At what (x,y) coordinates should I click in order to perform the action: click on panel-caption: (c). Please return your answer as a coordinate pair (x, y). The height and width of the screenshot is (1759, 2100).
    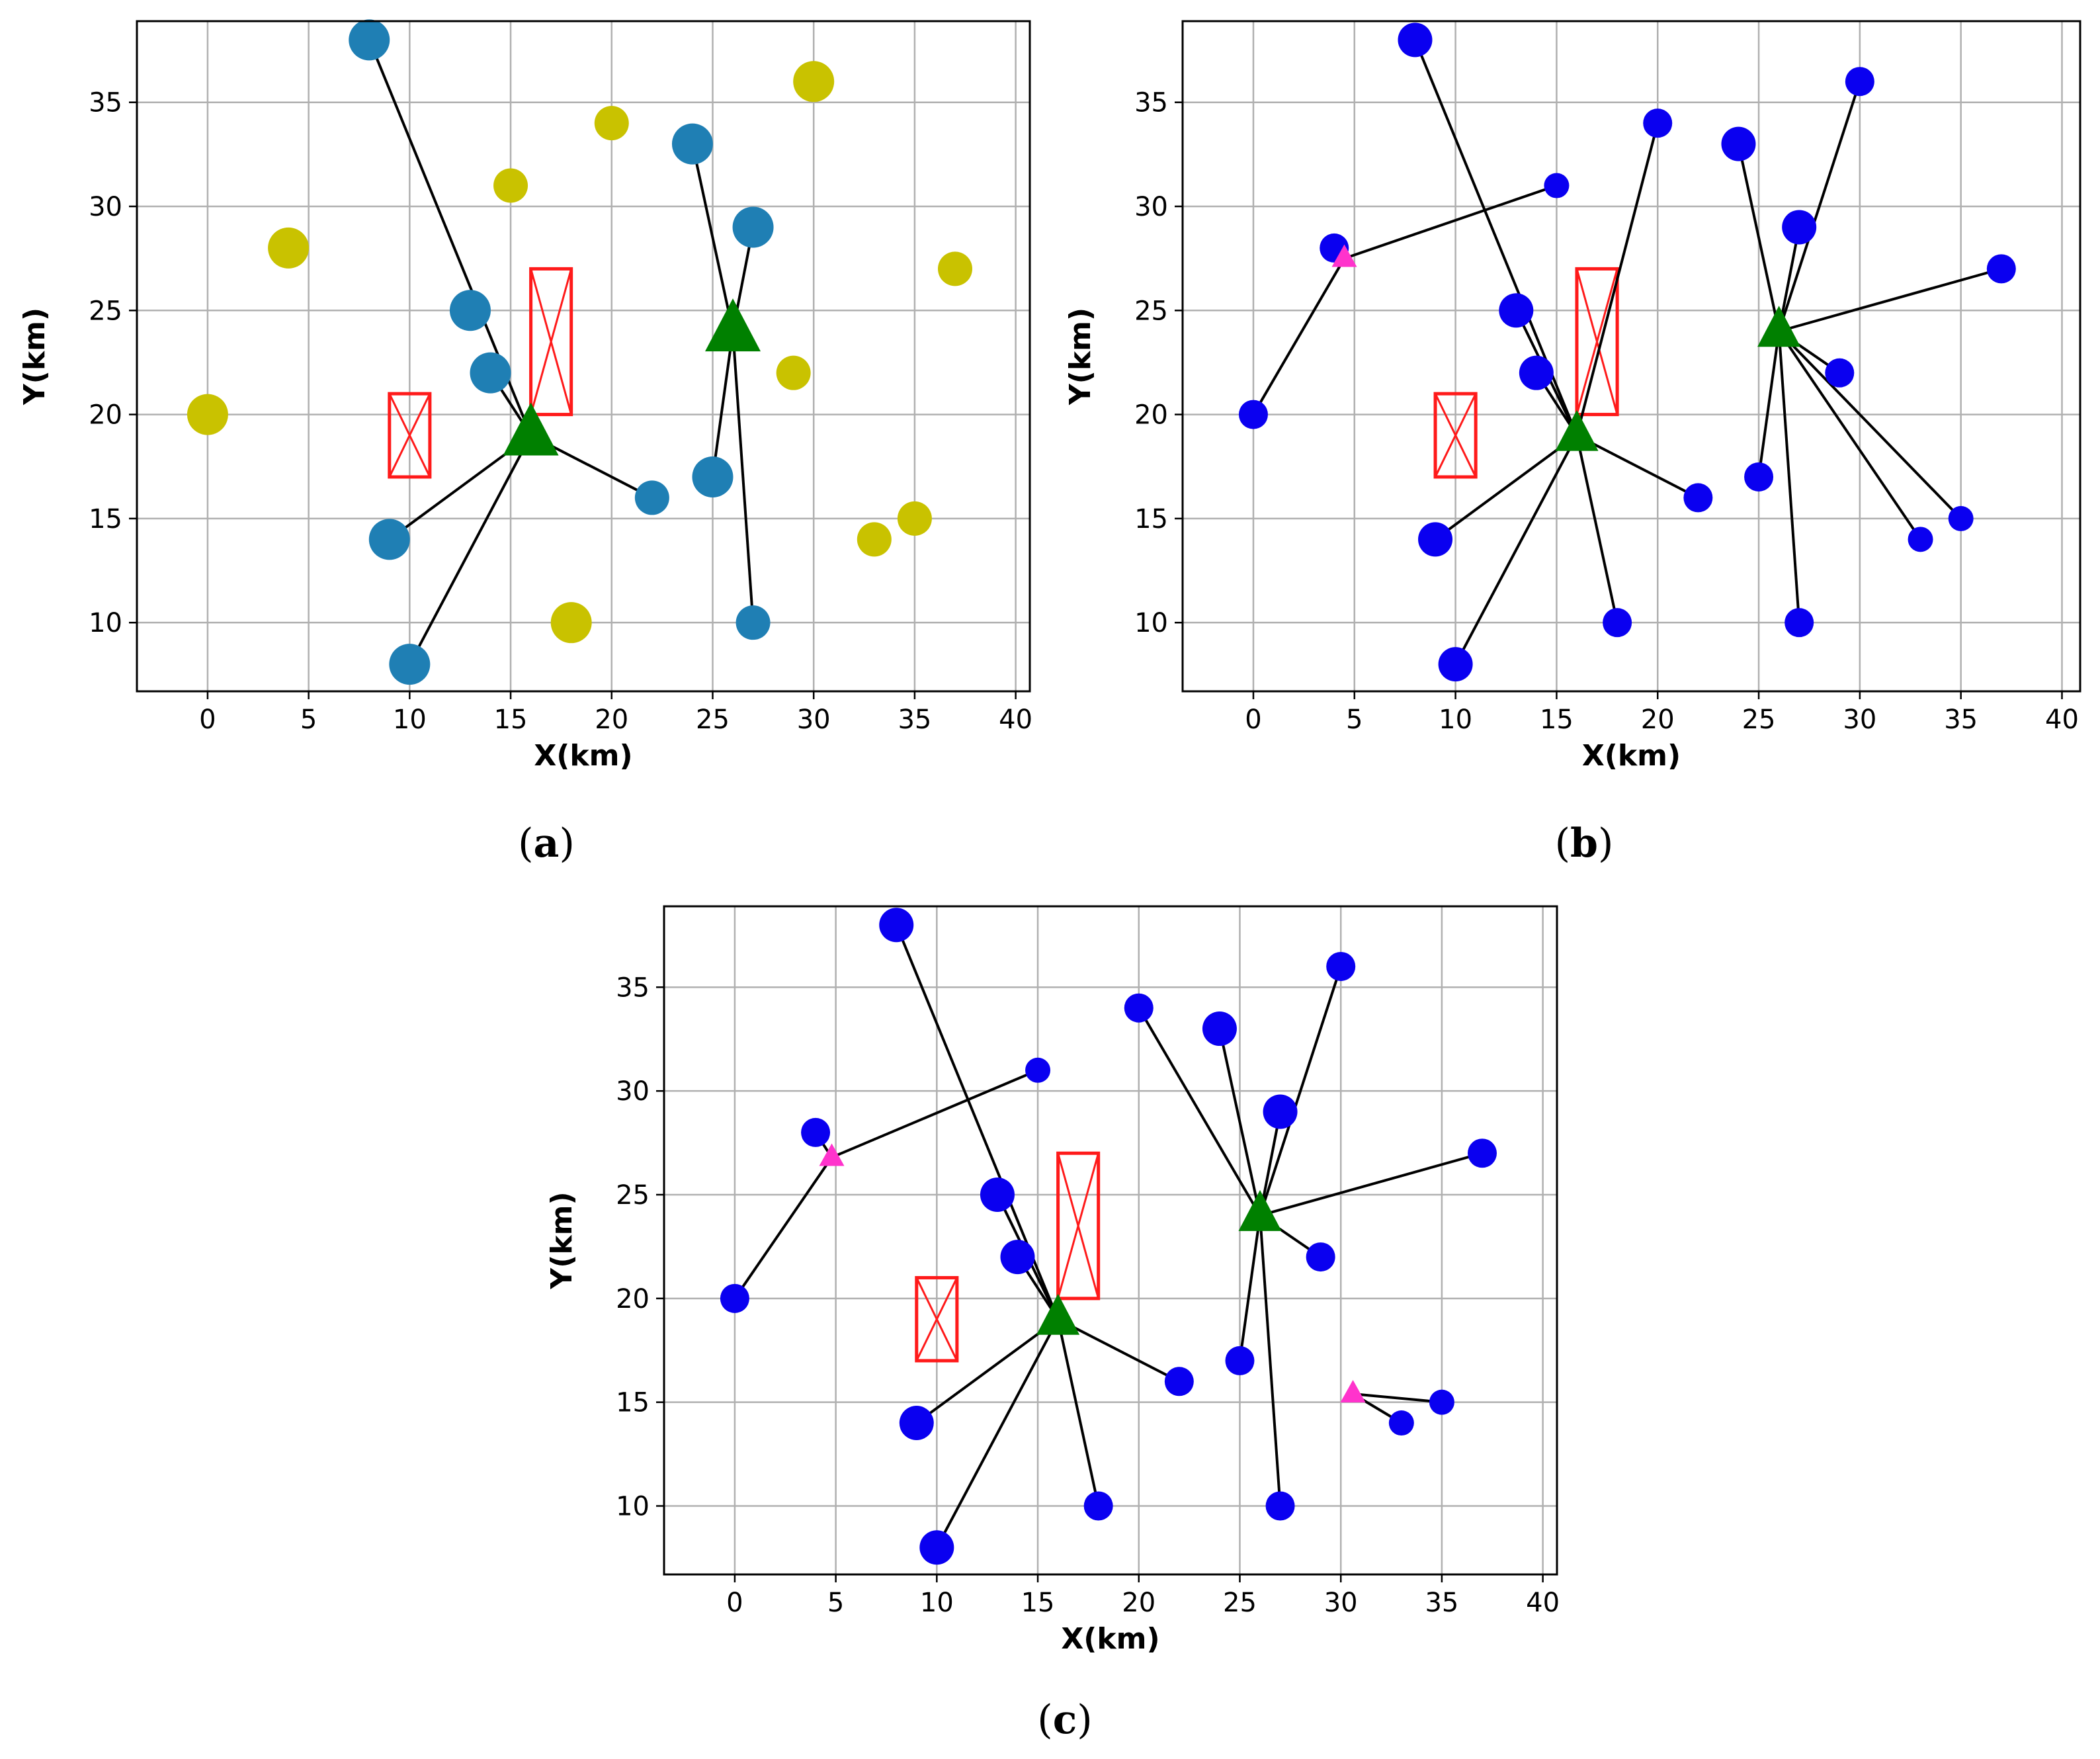
    Looking at the image, I should click on (1064, 1720).